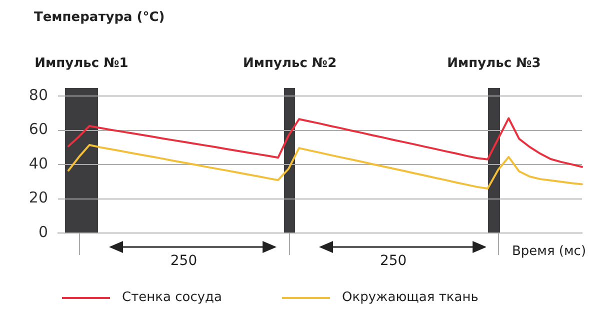 The height and width of the screenshot is (332, 610). I want to click on text: Импульс №3, so click(494, 63).